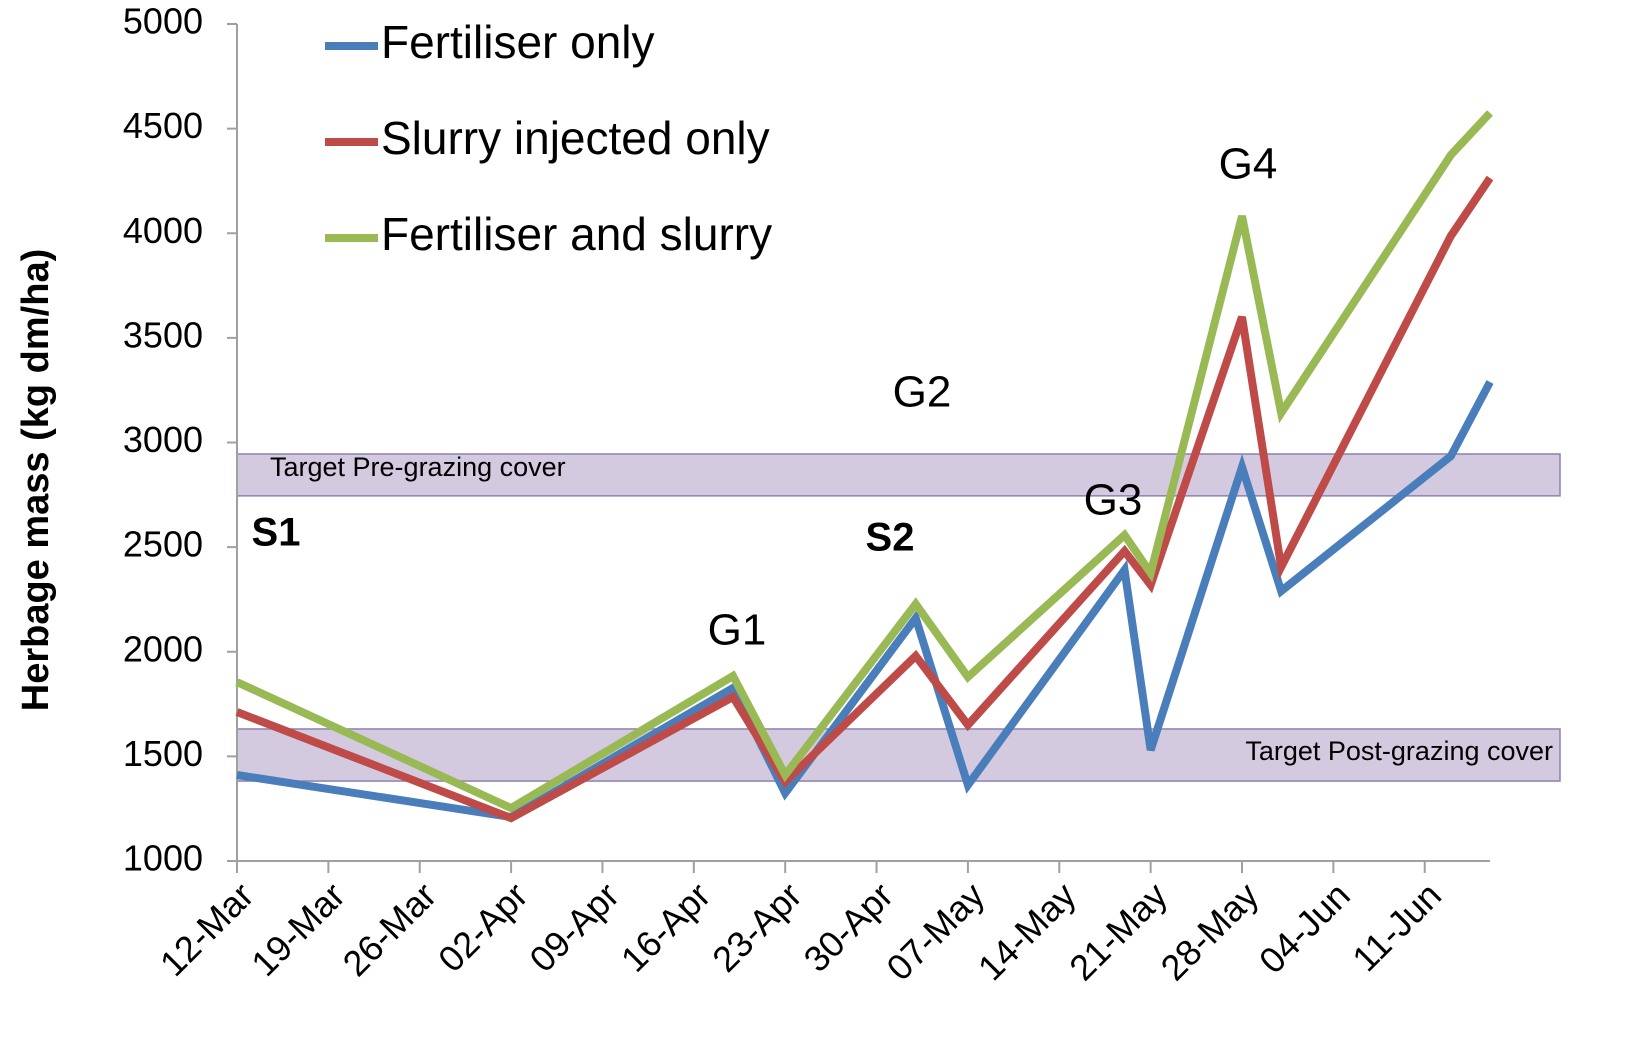  I want to click on y-tick-label: 3500, so click(163, 334).